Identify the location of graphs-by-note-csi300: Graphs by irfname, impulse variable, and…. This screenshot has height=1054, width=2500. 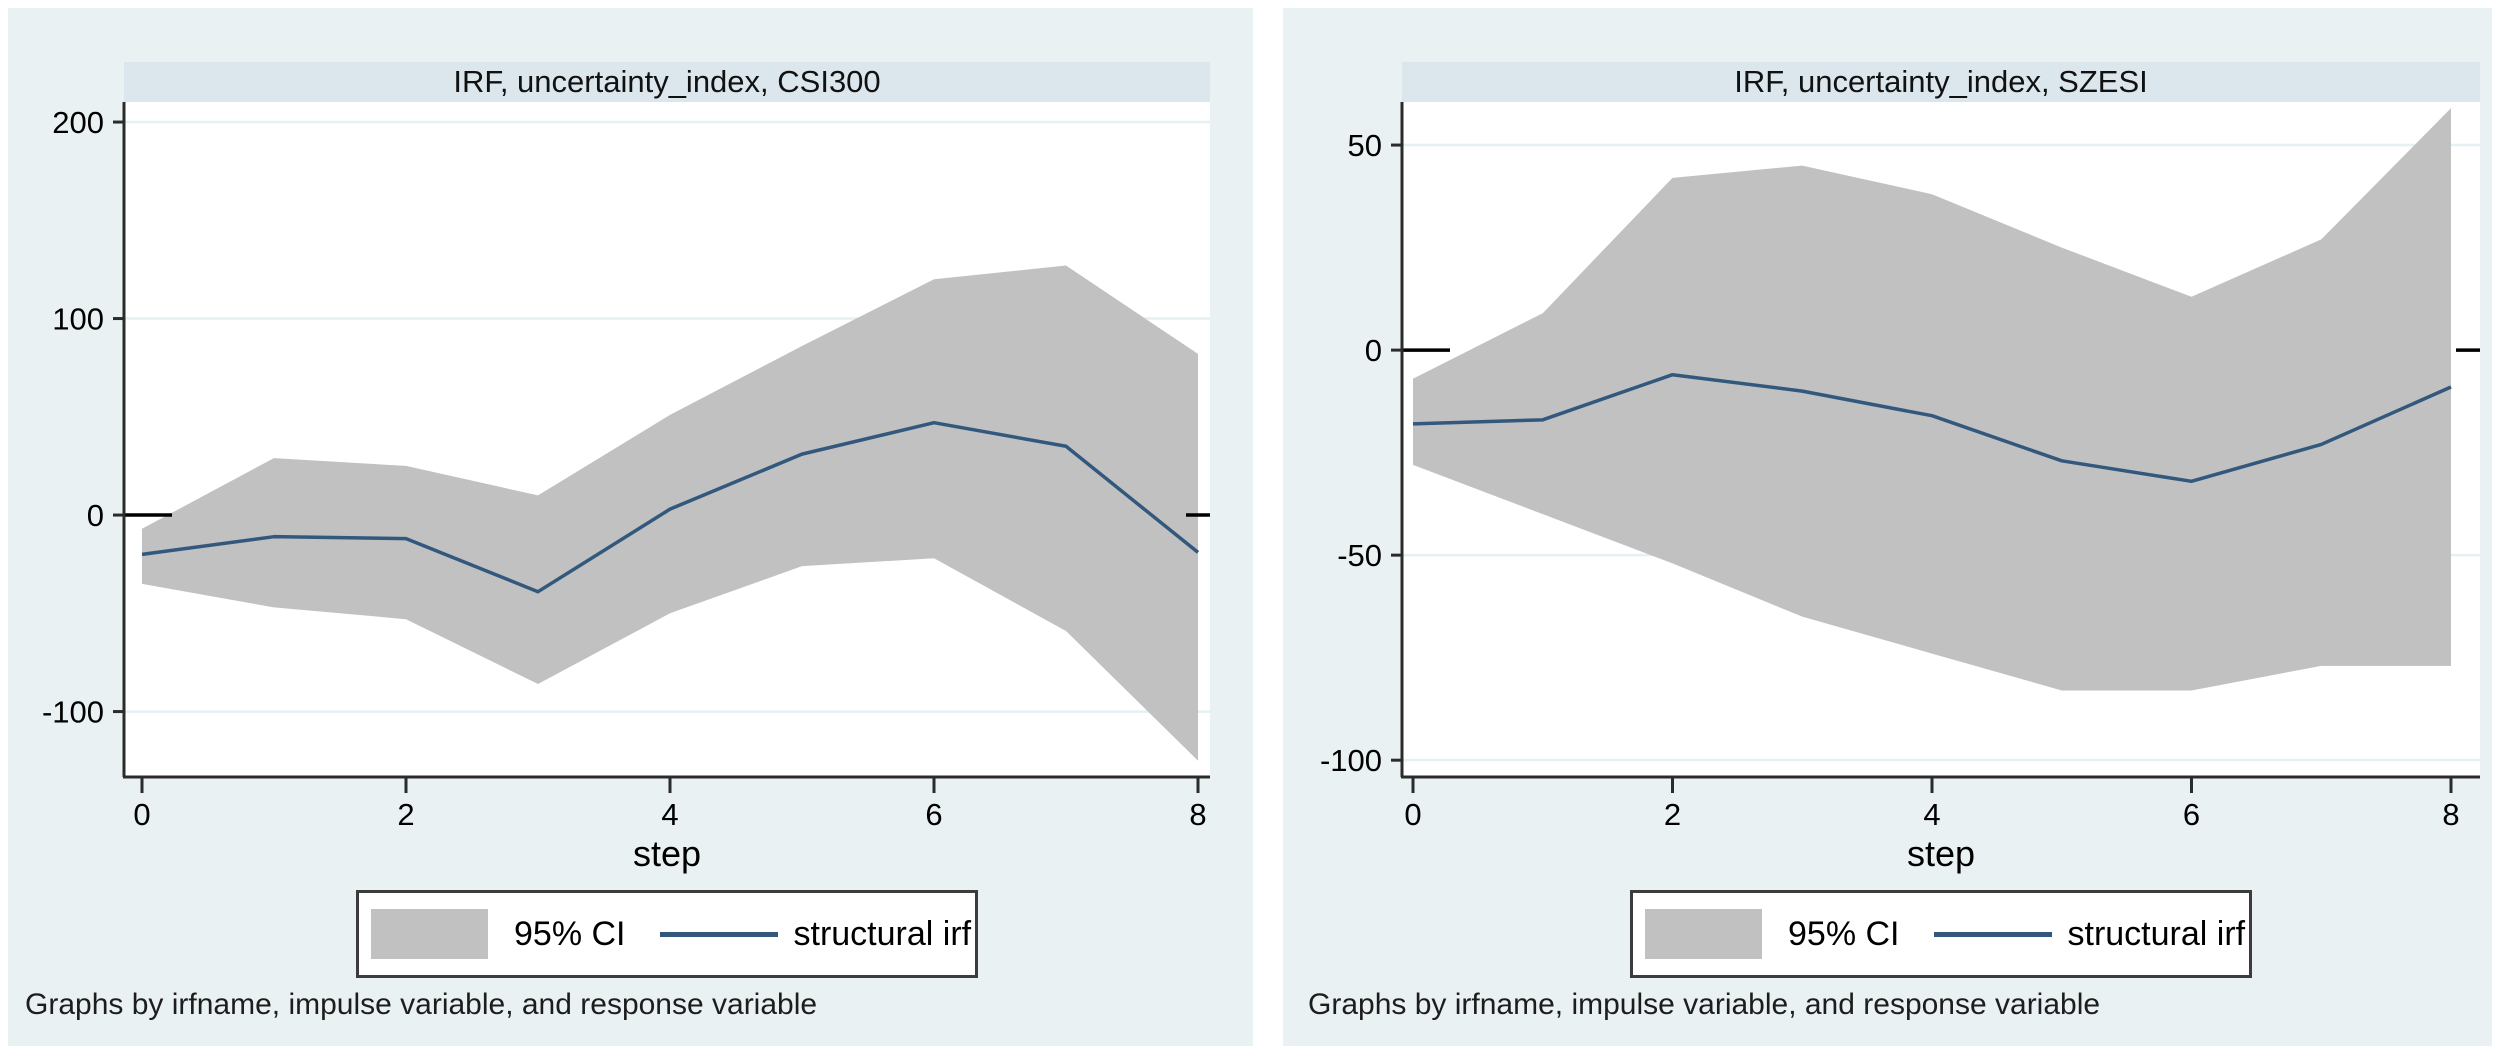
(421, 1004).